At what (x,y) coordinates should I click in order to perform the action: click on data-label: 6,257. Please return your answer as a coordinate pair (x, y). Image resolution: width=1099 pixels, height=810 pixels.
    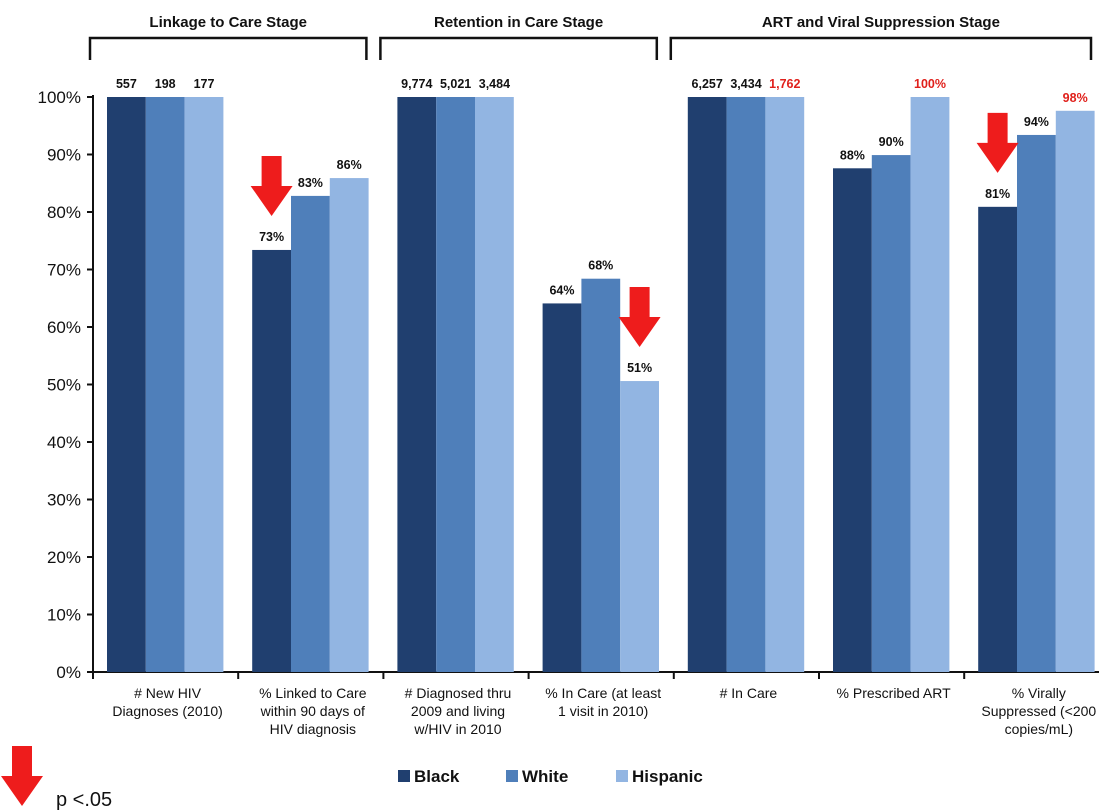
    Looking at the image, I should click on (707, 84).